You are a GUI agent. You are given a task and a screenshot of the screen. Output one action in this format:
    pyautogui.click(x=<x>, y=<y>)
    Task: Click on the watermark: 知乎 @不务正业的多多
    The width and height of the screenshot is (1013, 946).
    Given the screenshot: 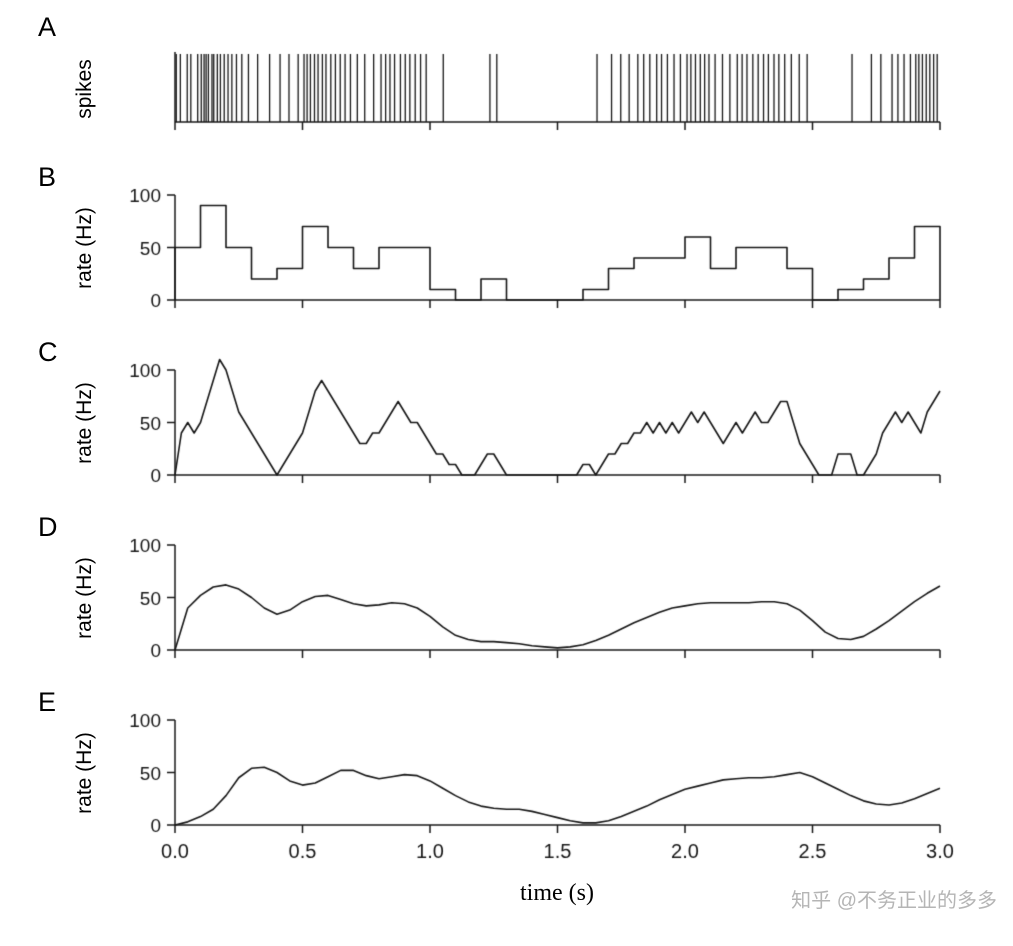 What is the action you would take?
    pyautogui.click(x=894, y=901)
    